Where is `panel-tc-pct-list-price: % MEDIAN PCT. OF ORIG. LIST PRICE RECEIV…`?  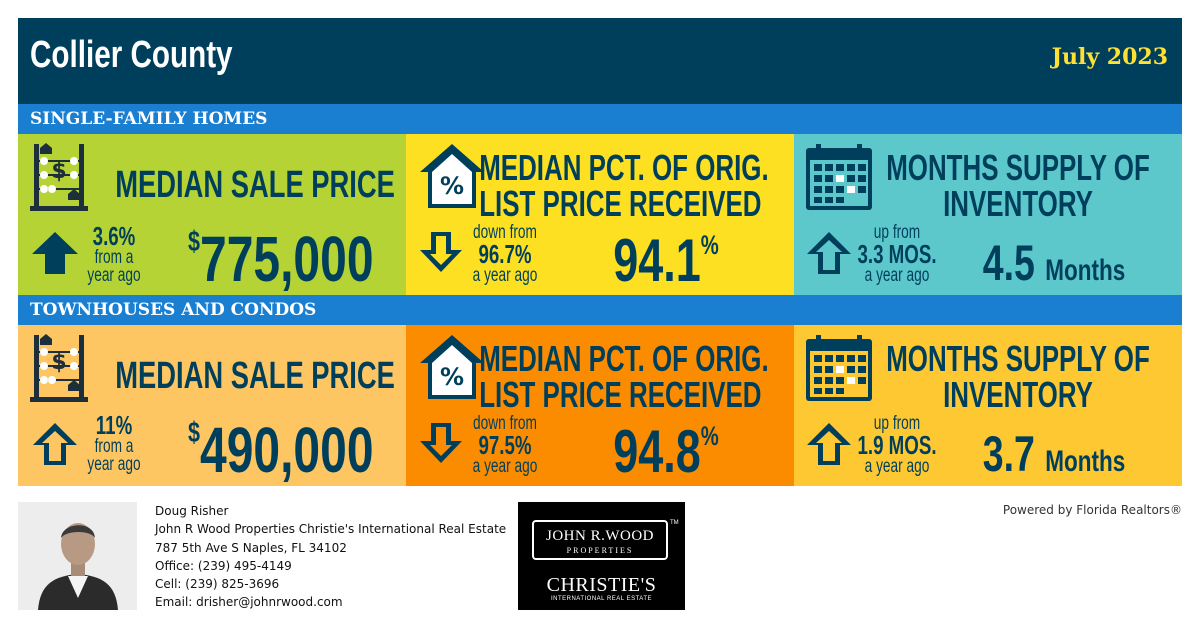 panel-tc-pct-list-price: % MEDIAN PCT. OF ORIG. LIST PRICE RECEIV… is located at coordinates (600, 405).